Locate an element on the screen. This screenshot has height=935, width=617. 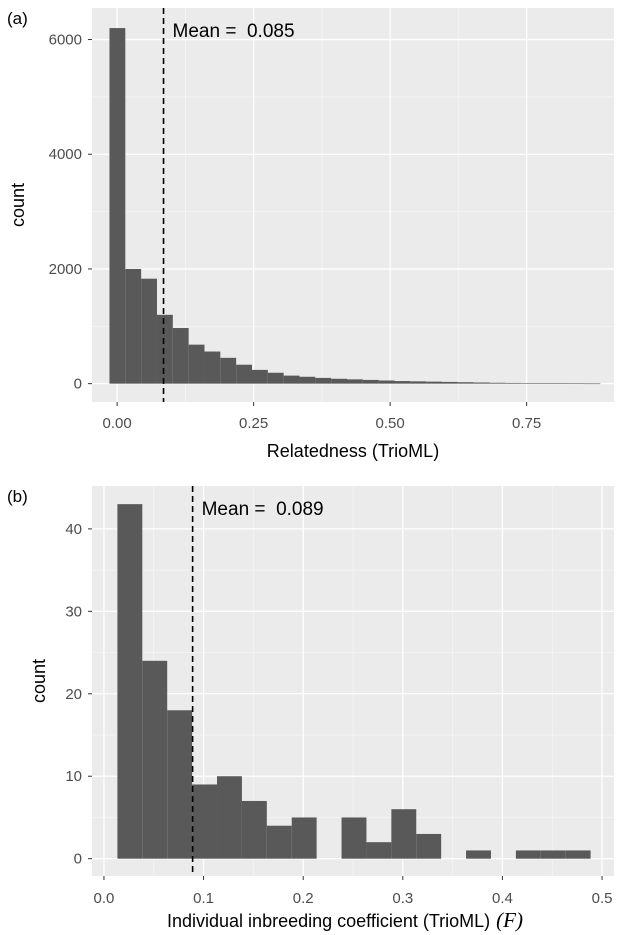
x-tick-label: 0.00 is located at coordinates (117, 423).